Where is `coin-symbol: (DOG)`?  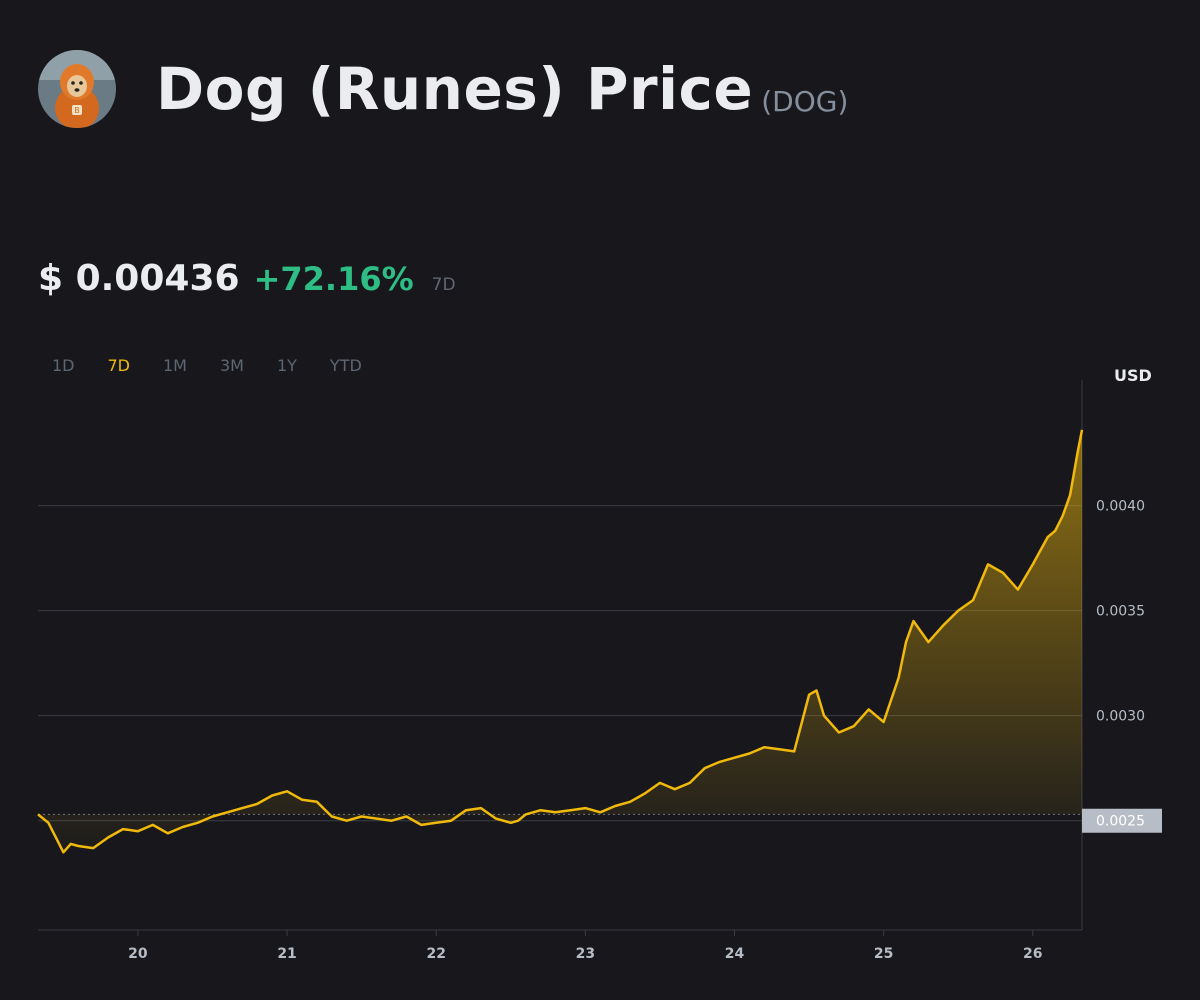 coin-symbol: (DOG) is located at coordinates (805, 101).